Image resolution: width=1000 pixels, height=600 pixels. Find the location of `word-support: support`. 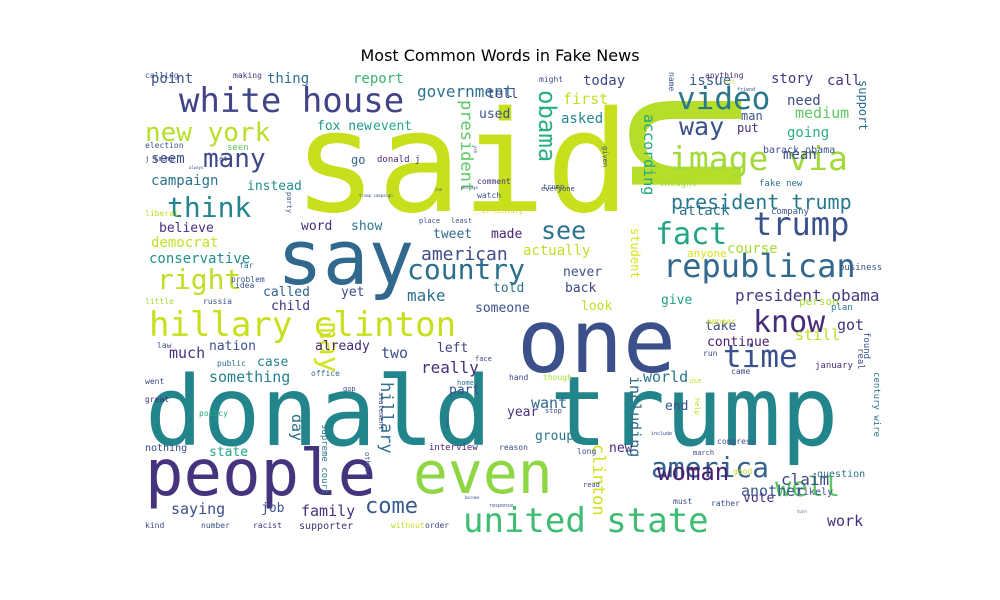

word-support: support is located at coordinates (863, 105).